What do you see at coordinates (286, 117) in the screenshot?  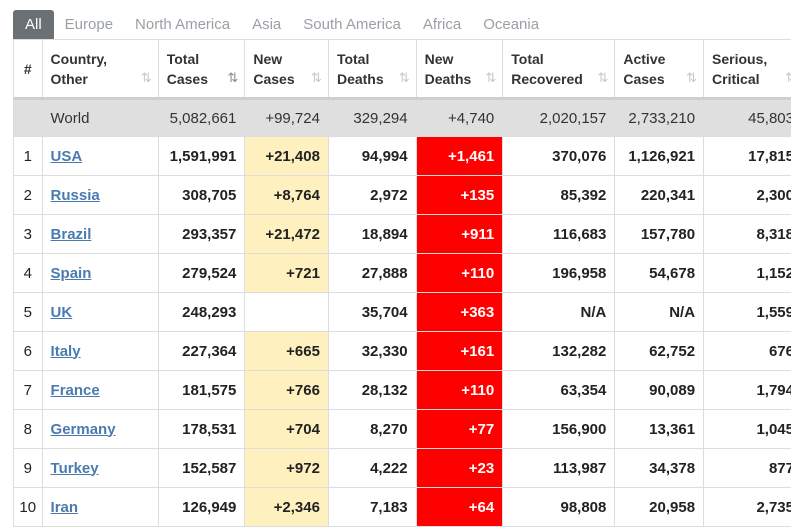 I see `world-new-cases-cell: +99,724` at bounding box center [286, 117].